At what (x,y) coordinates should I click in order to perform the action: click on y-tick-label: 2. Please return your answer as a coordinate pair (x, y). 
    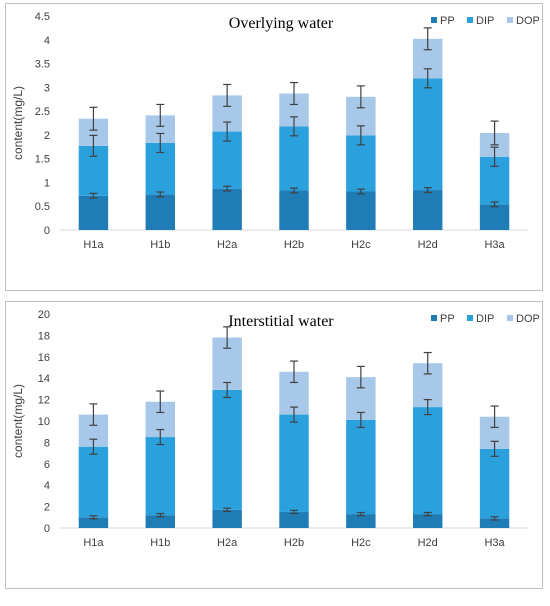
    Looking at the image, I should click on (47, 136).